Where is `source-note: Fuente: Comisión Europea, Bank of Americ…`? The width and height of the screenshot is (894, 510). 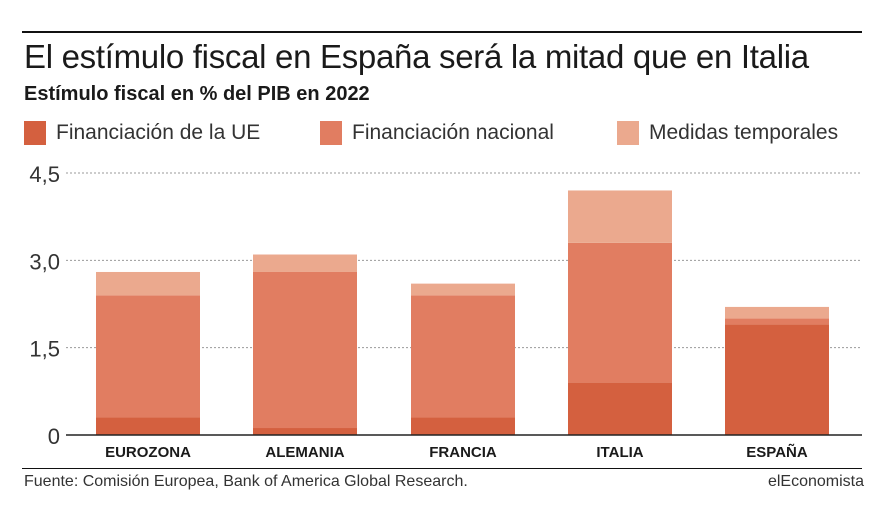
source-note: Fuente: Comisión Europea, Bank of Americ… is located at coordinates (246, 481).